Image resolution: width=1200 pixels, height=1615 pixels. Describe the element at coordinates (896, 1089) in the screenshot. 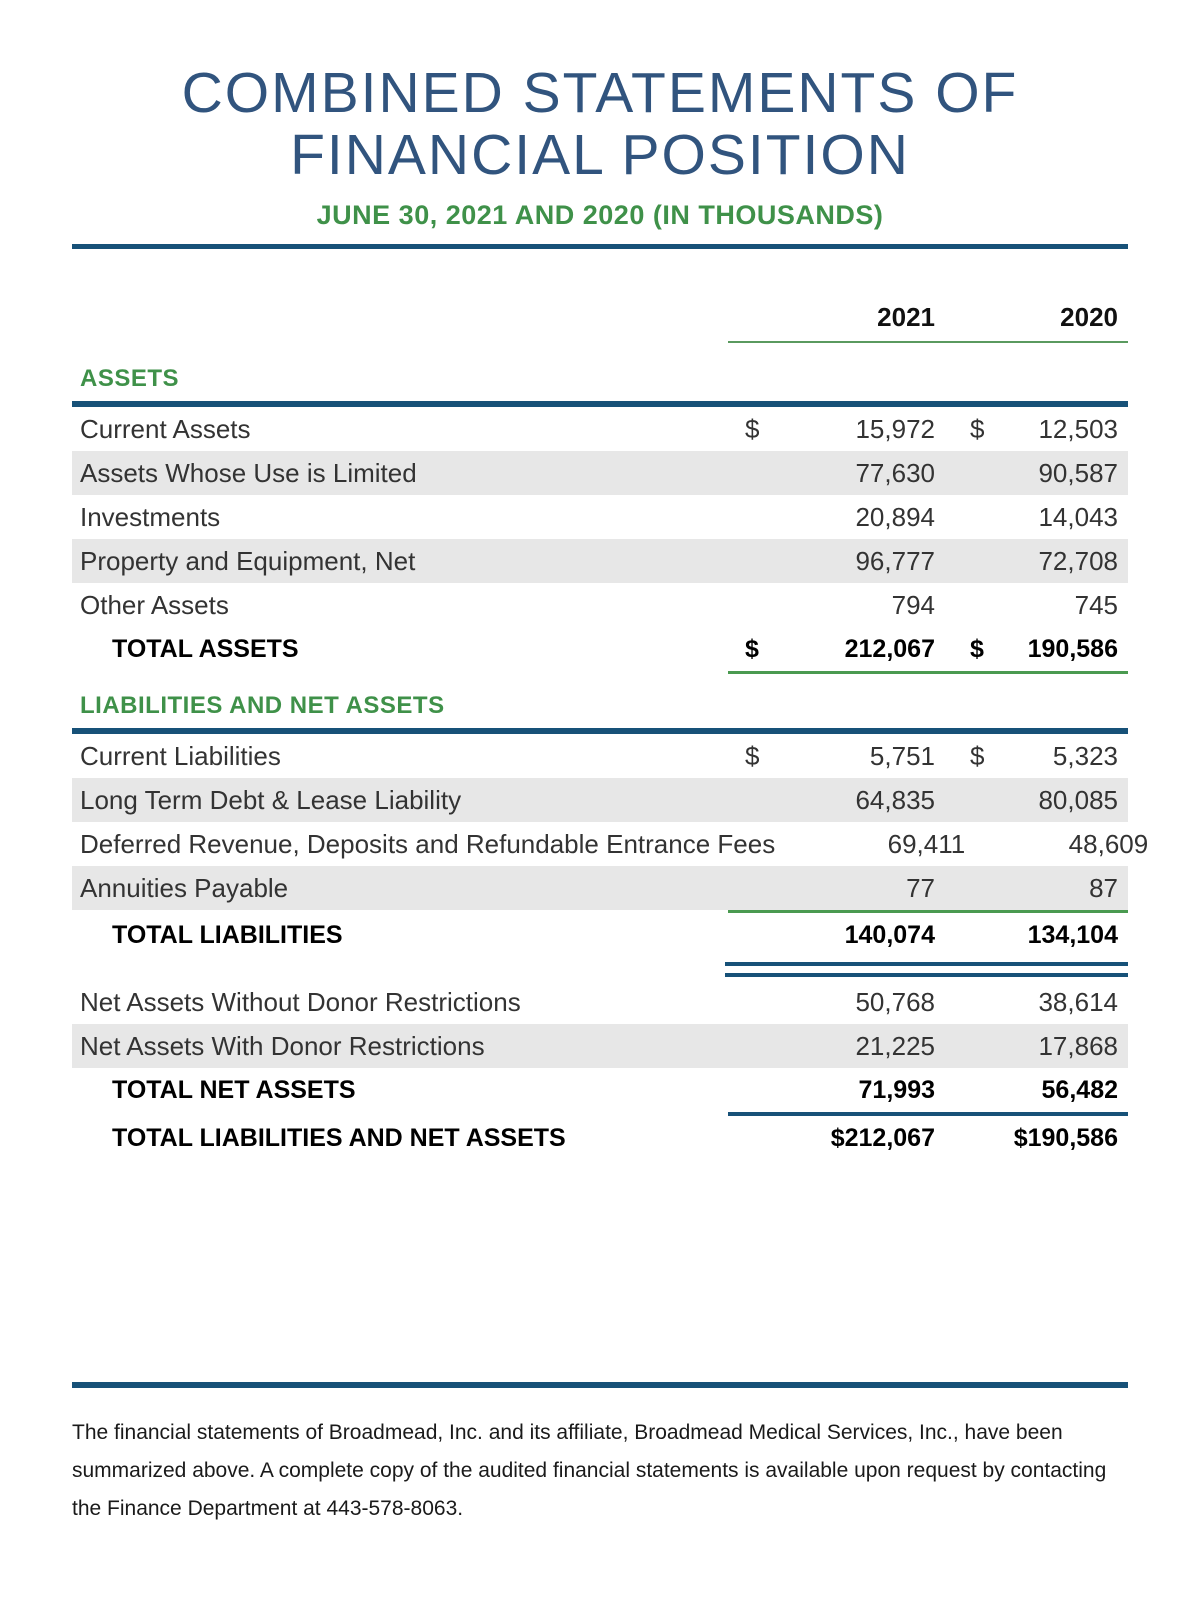

I see `value-2021: 71,993` at that location.